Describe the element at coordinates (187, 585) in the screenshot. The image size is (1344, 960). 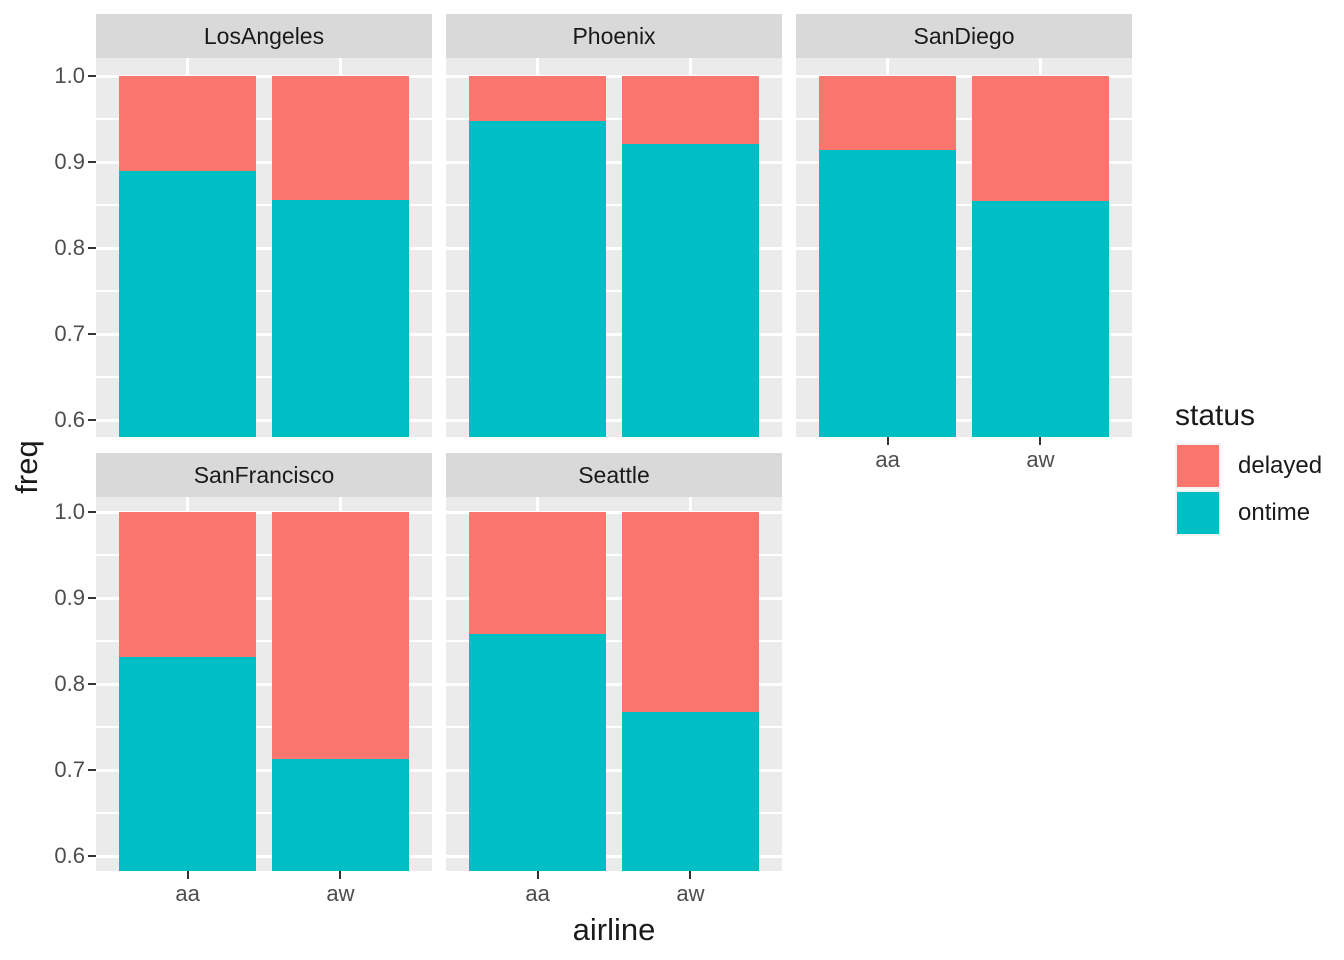
I see `bar-sanfrancisco-aa-delayed` at that location.